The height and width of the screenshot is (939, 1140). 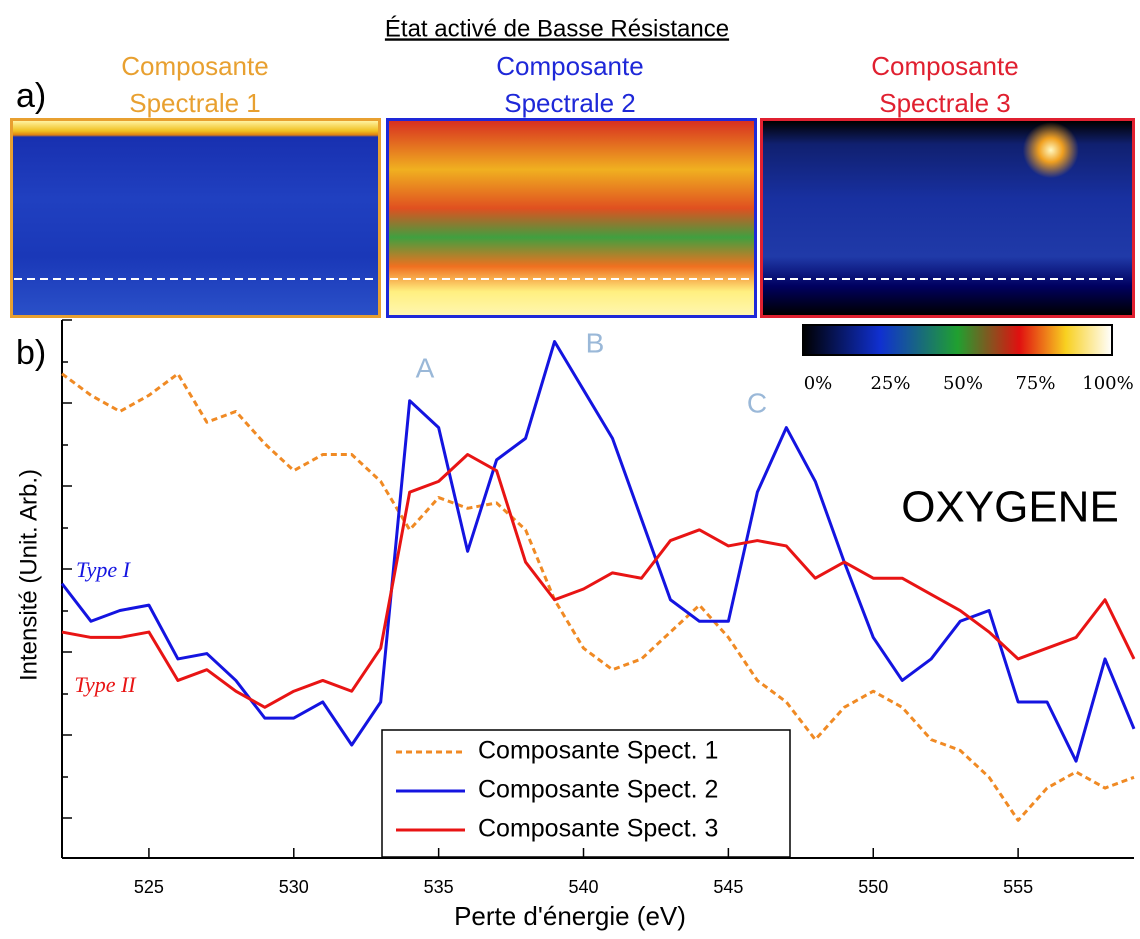 I want to click on title: État activé de Basse Résistance, so click(x=557, y=28).